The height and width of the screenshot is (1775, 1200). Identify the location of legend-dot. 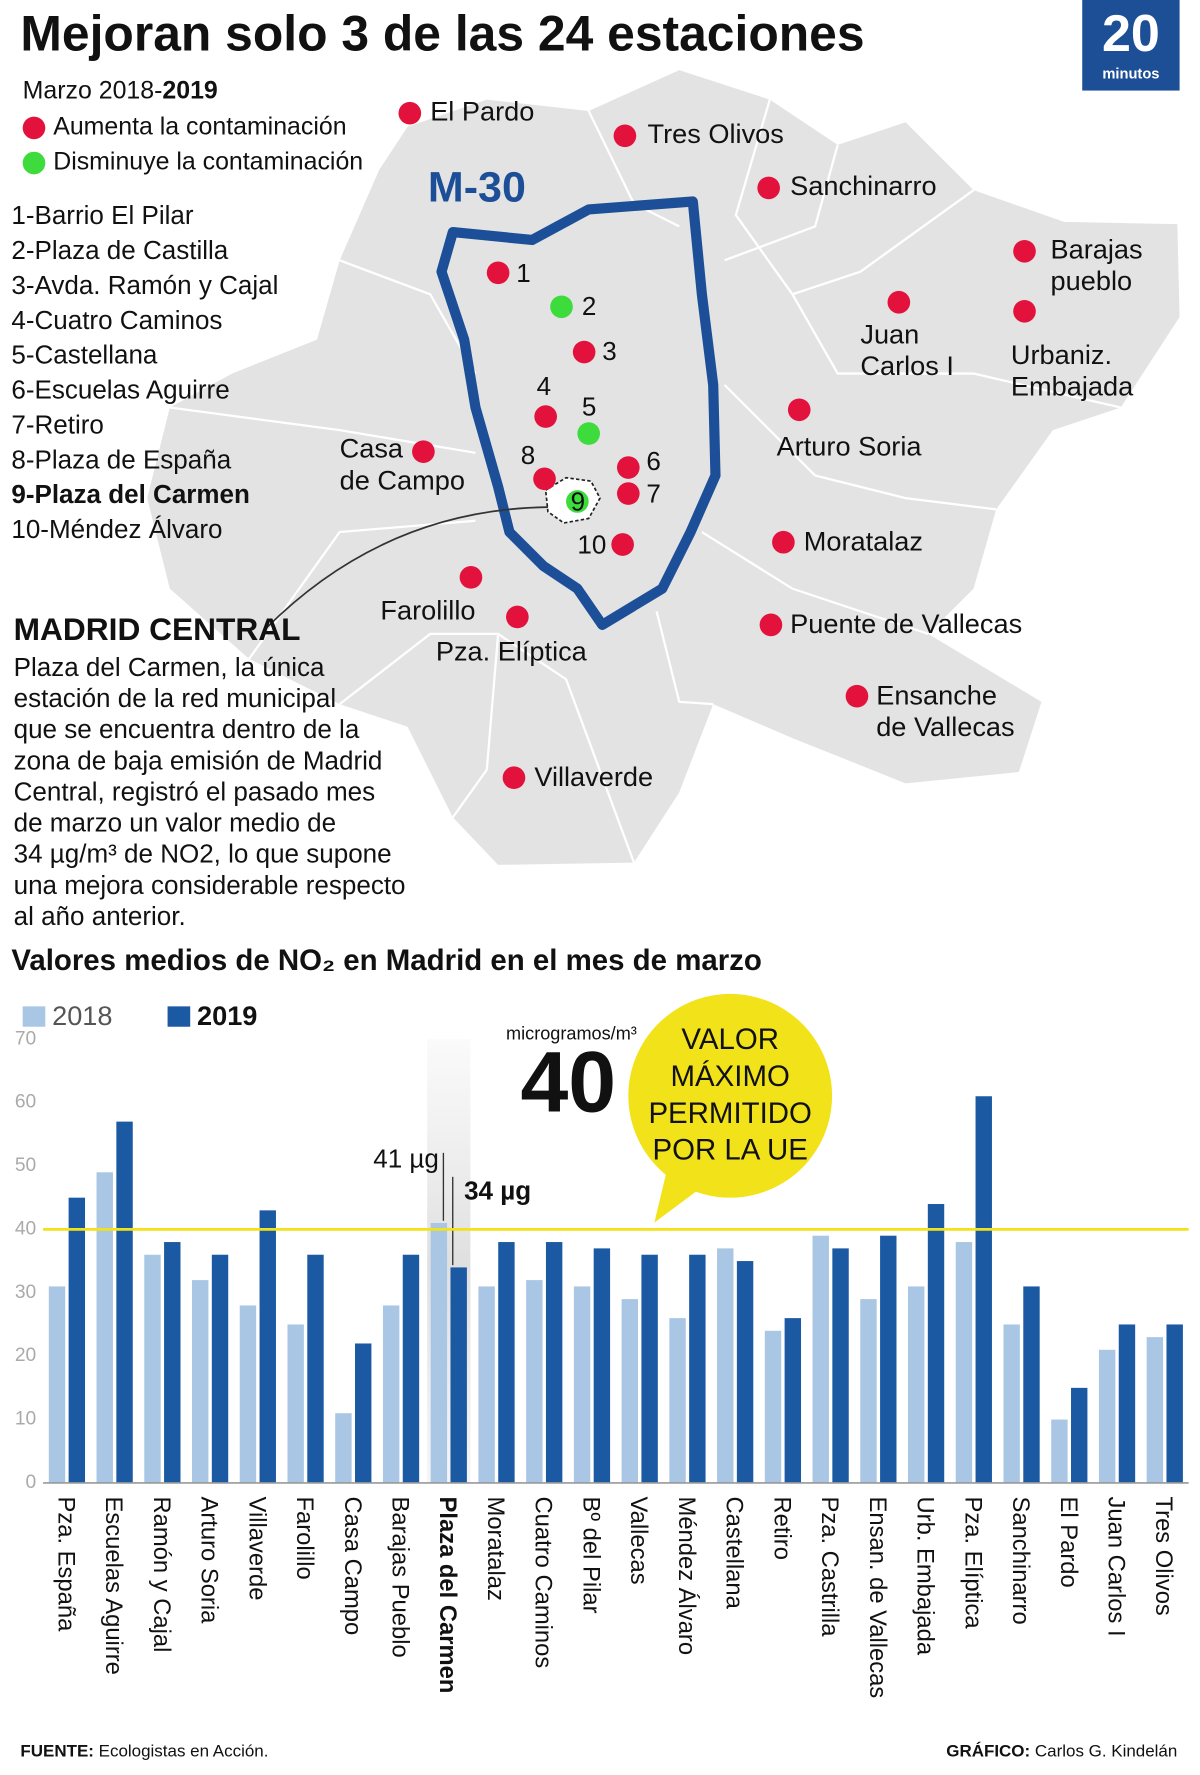
(34, 128).